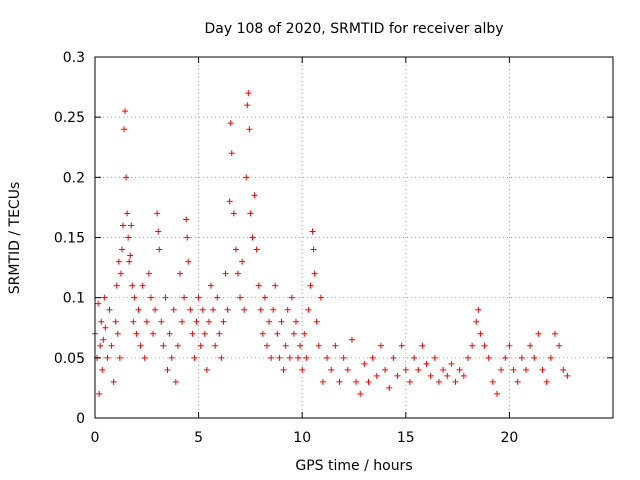  Describe the element at coordinates (74, 299) in the screenshot. I see `y-tick-label: 0.1` at that location.